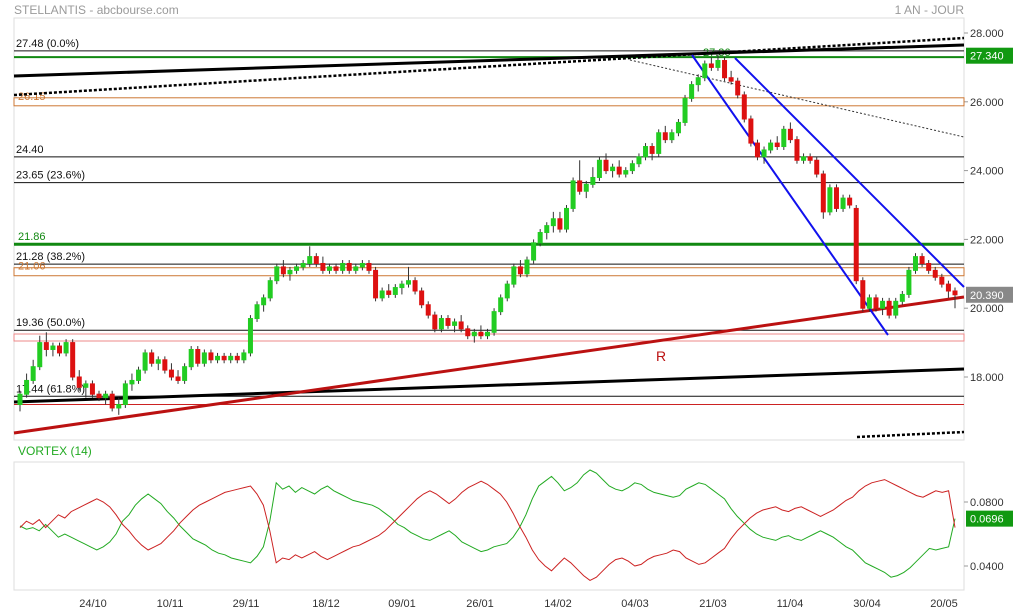  What do you see at coordinates (944, 604) in the screenshot?
I see `x-tick-label: 20/05` at bounding box center [944, 604].